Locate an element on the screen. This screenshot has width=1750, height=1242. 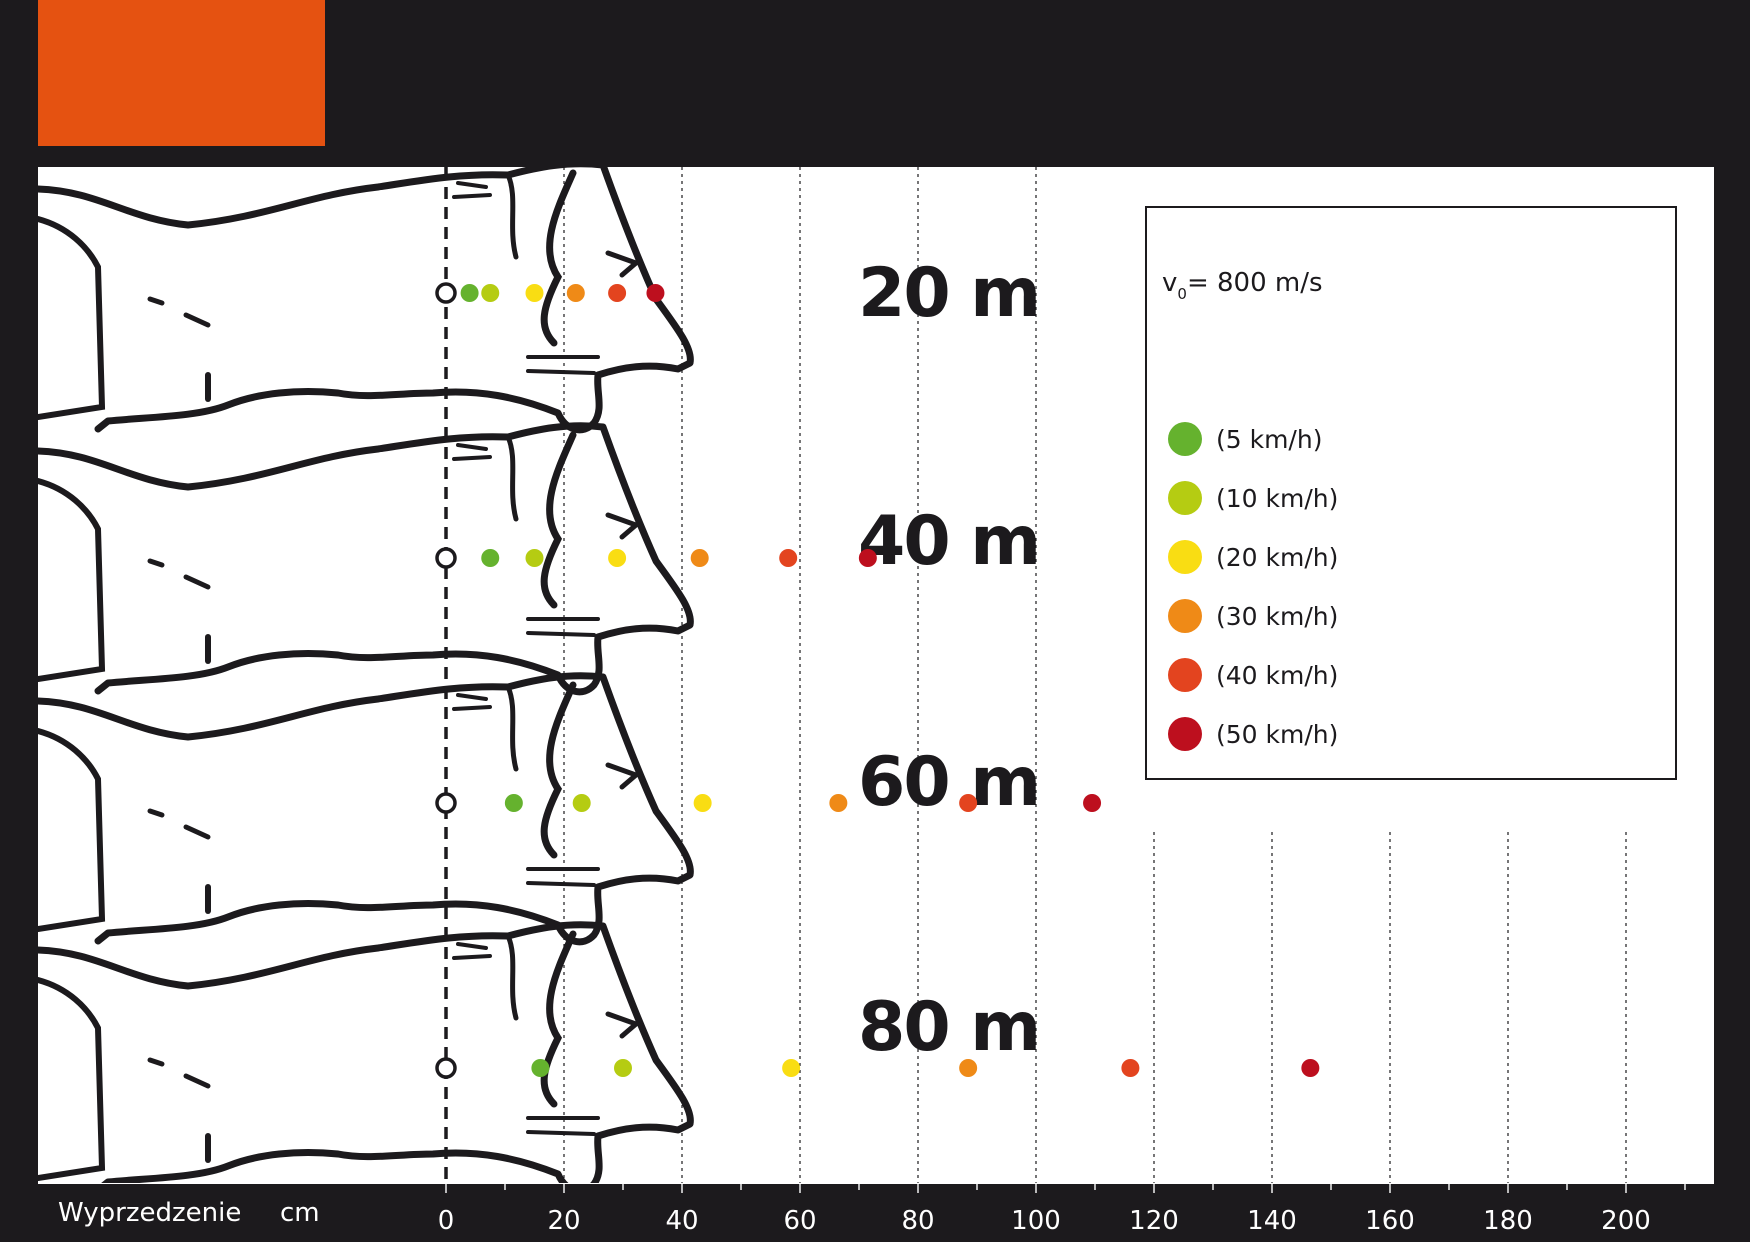
tick-label: 120 is located at coordinates (1154, 1221).